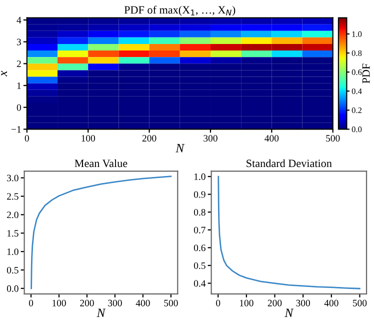 The height and width of the screenshot is (323, 374). Describe the element at coordinates (12, 288) in the screenshot. I see `y-tick-label: 0.0` at that location.